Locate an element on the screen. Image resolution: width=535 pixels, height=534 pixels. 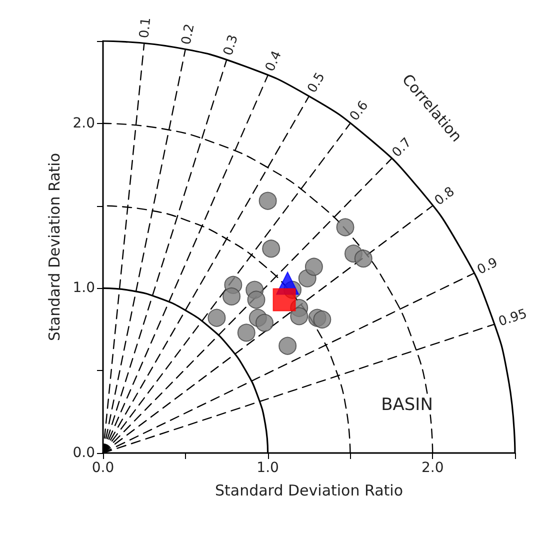
annotation: 0.2 is located at coordinates (188, 34).